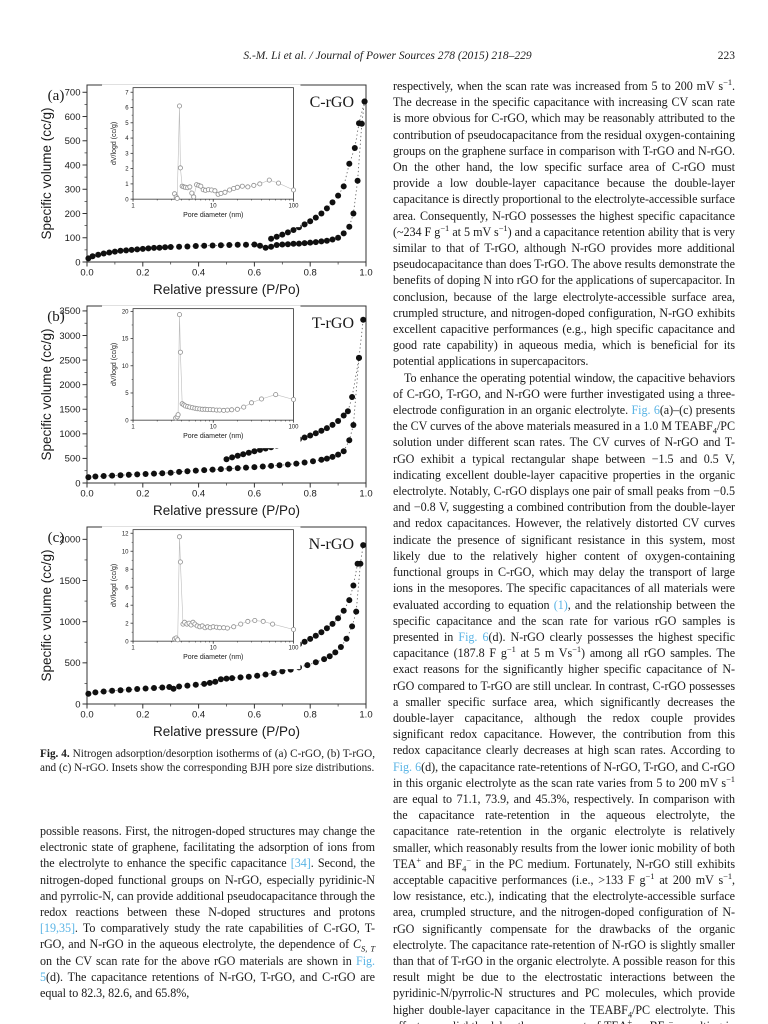 The image size is (768, 1024). I want to click on svg-text: (c), so click(56, 538).